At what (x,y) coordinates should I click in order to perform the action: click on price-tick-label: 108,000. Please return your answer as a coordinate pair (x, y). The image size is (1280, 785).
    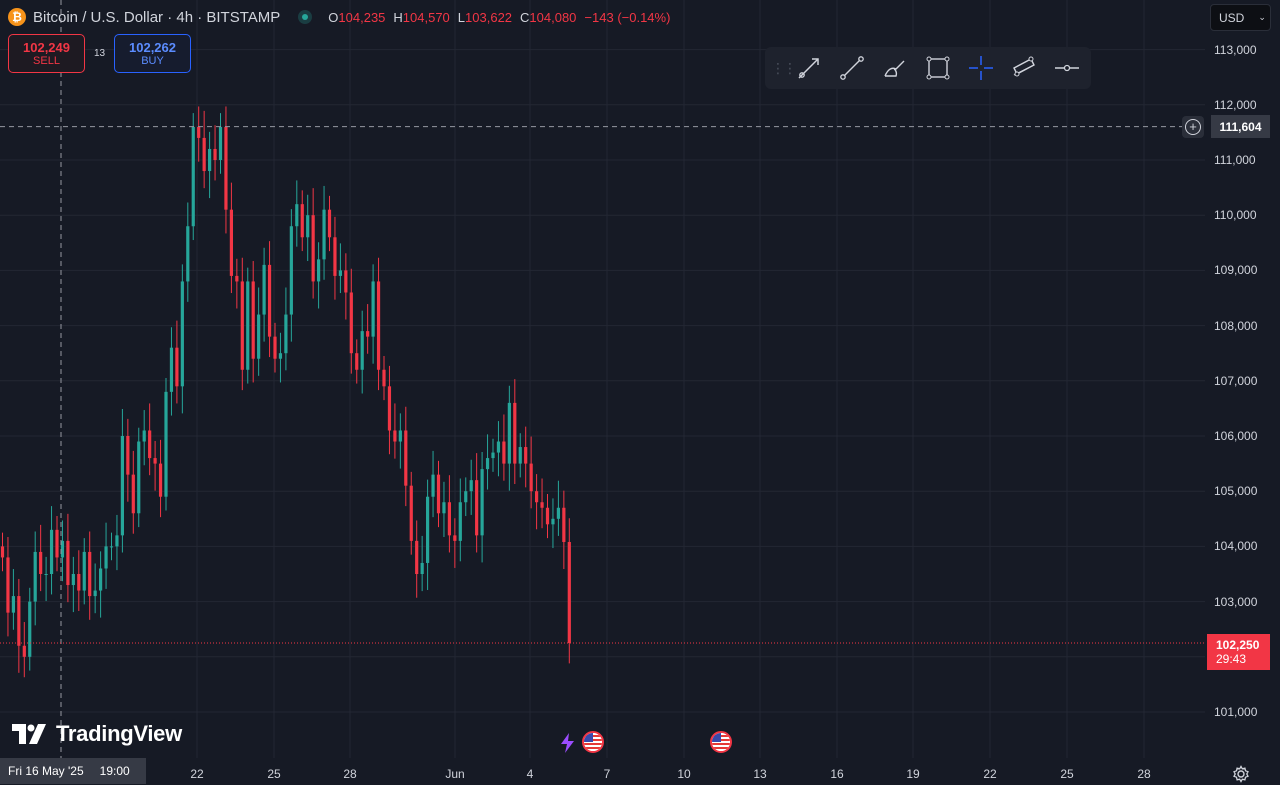
    Looking at the image, I should click on (1236, 325).